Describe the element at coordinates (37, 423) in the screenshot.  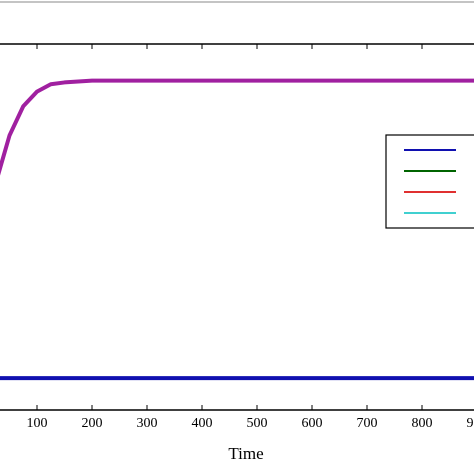
I see `x-tick-label: 100` at that location.